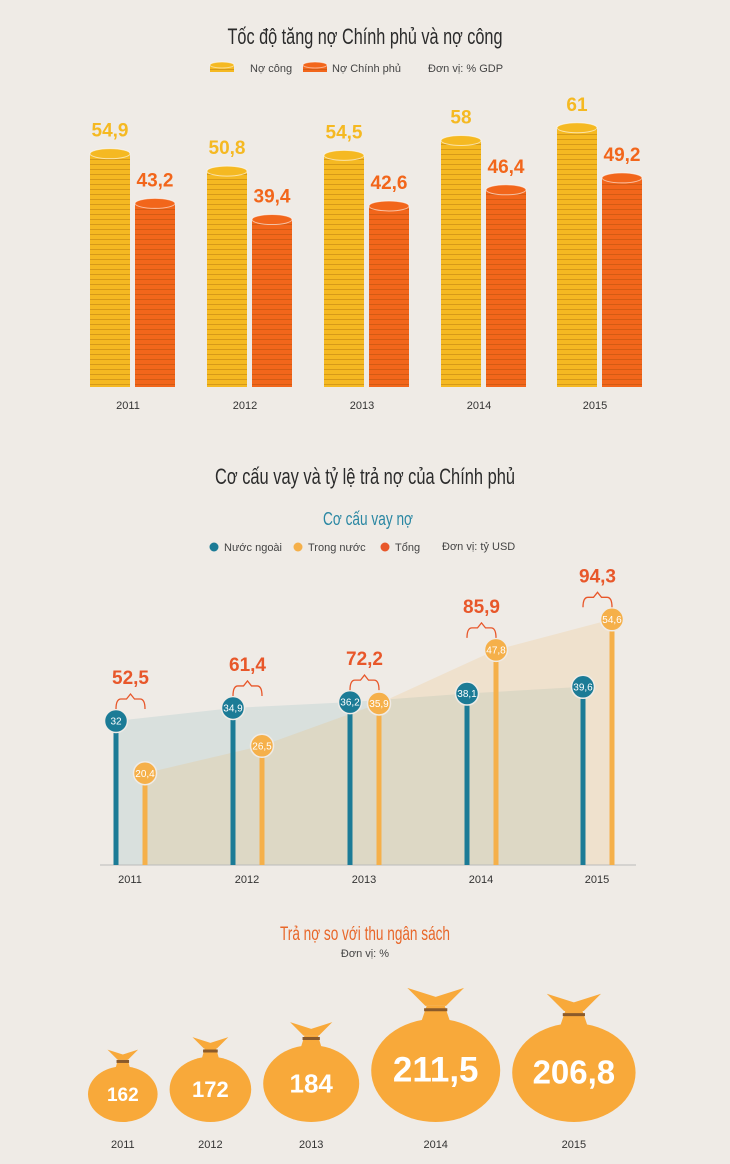  Describe the element at coordinates (110, 131) in the screenshot. I see `value-label: 54,9` at that location.